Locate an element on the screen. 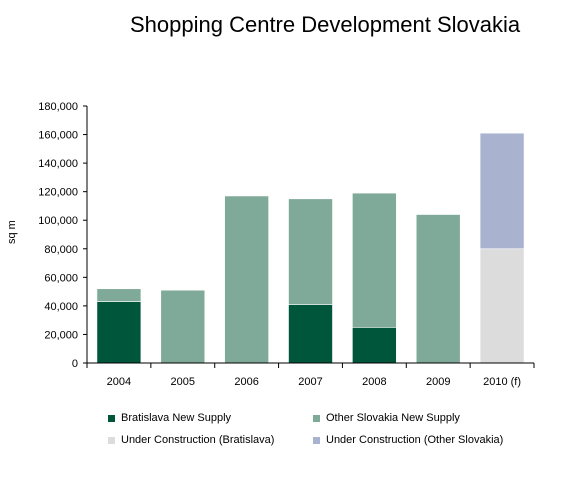  y-tick-label: 60,000 is located at coordinates (61, 278).